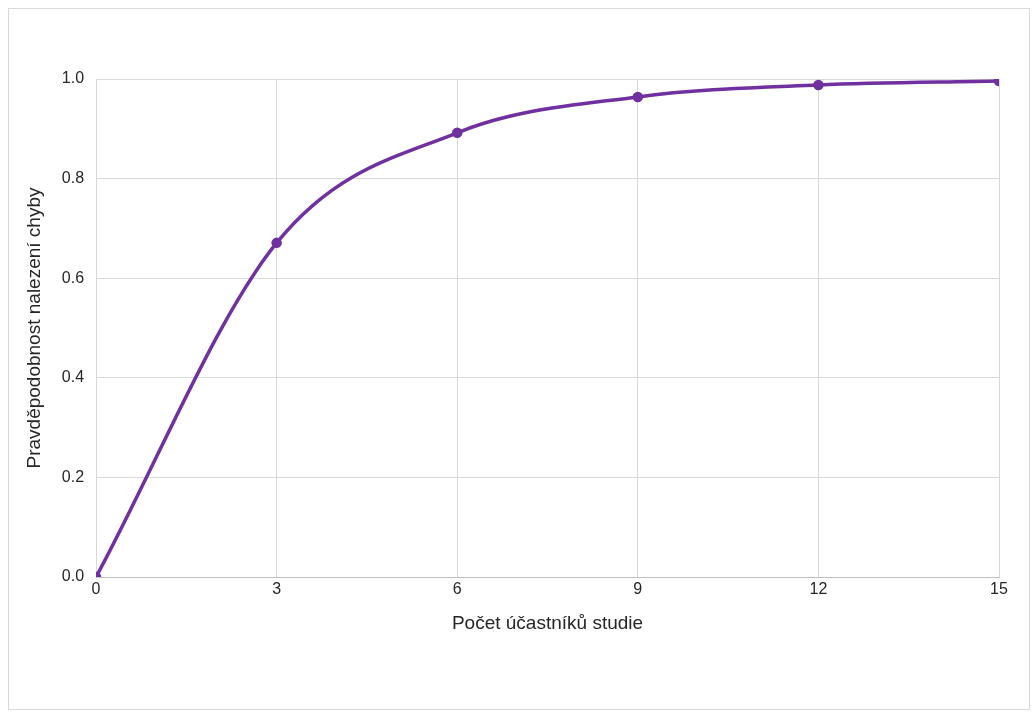 The height and width of the screenshot is (715, 1032). I want to click on x-tick-label: 3, so click(277, 589).